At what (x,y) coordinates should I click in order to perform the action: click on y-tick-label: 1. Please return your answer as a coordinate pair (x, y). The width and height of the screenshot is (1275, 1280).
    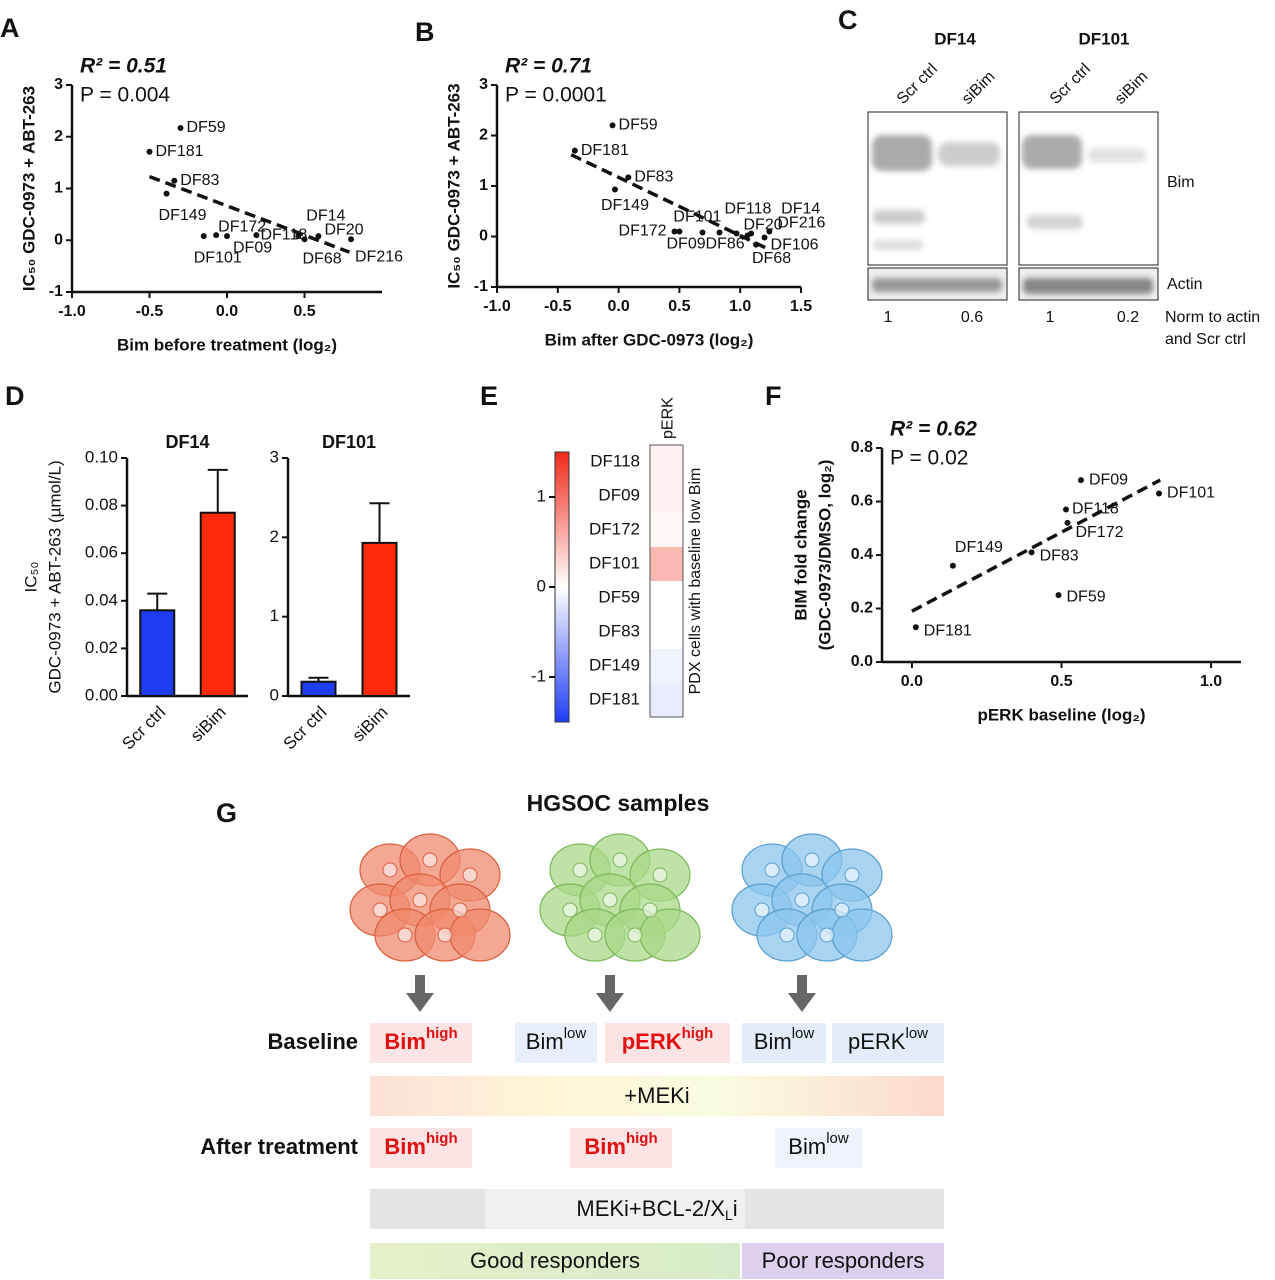
    Looking at the image, I should click on (58, 188).